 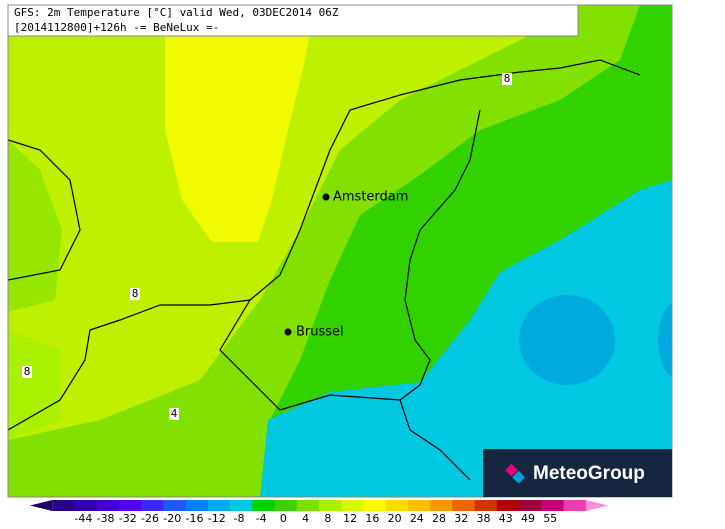 What do you see at coordinates (217, 518) in the screenshot?
I see `colorbar-tick-label: -12` at bounding box center [217, 518].